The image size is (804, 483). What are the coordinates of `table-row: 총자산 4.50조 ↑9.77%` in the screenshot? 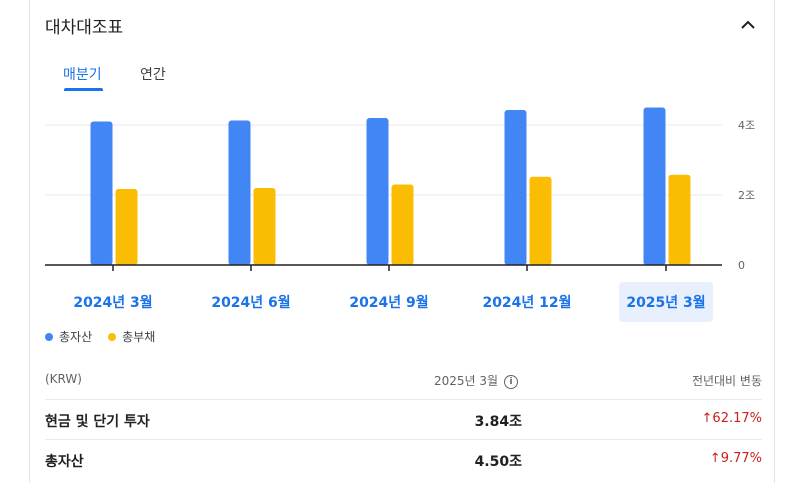 It's located at (403, 459).